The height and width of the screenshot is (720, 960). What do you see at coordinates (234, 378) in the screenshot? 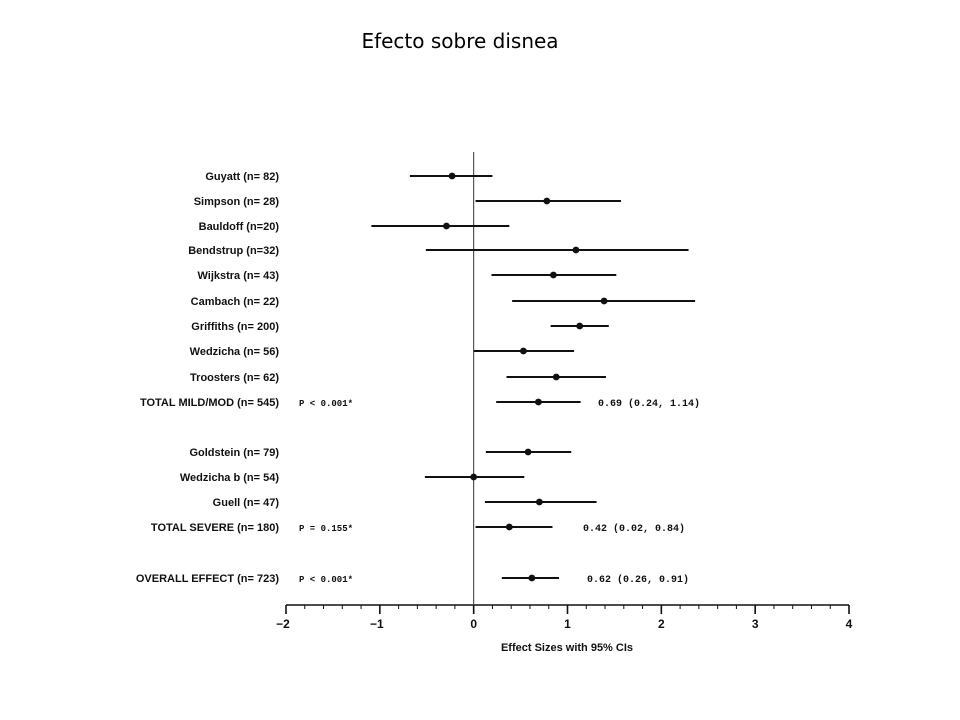
I see `row-label: Troosters (n= 62)` at bounding box center [234, 378].